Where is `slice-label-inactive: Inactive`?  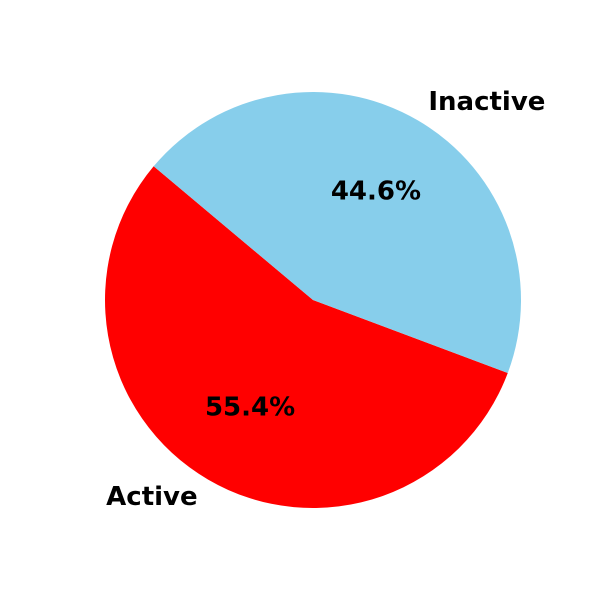
slice-label-inactive: Inactive is located at coordinates (486, 102).